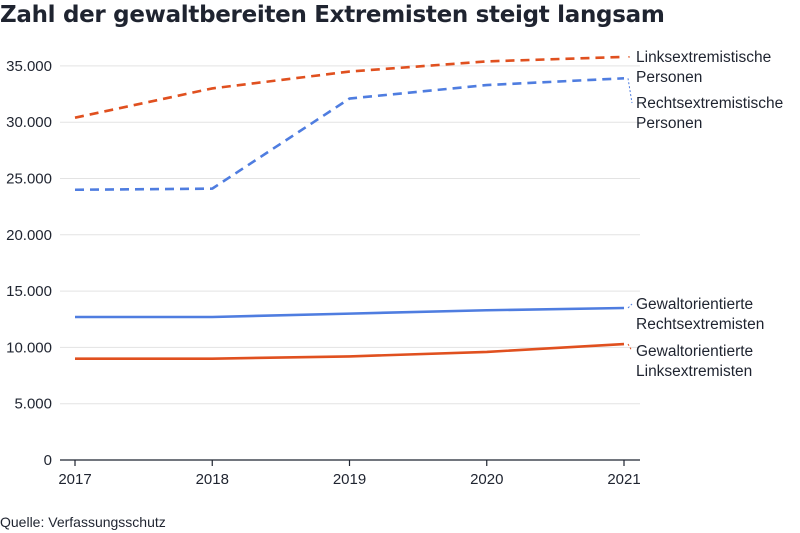  What do you see at coordinates (83, 522) in the screenshot?
I see `source-note: Quelle: Verfassungsschutz` at bounding box center [83, 522].